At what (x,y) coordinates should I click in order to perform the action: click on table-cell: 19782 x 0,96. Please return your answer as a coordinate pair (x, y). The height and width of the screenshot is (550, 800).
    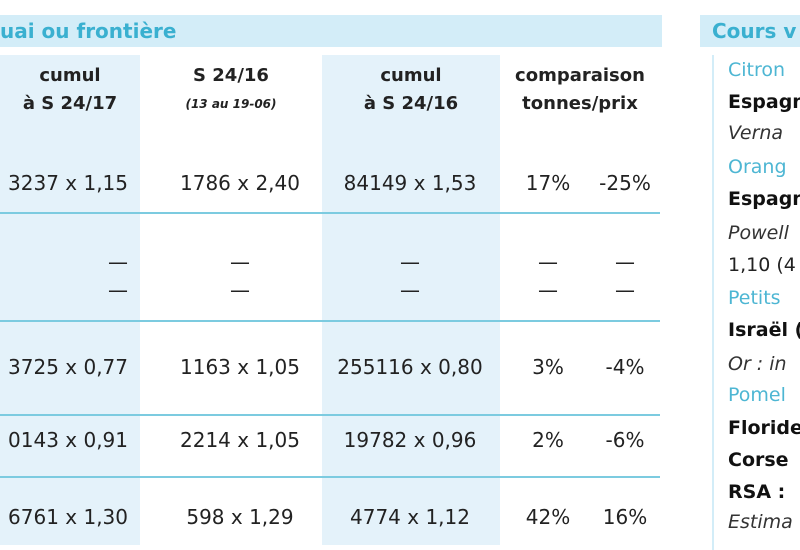
    Looking at the image, I should click on (410, 440).